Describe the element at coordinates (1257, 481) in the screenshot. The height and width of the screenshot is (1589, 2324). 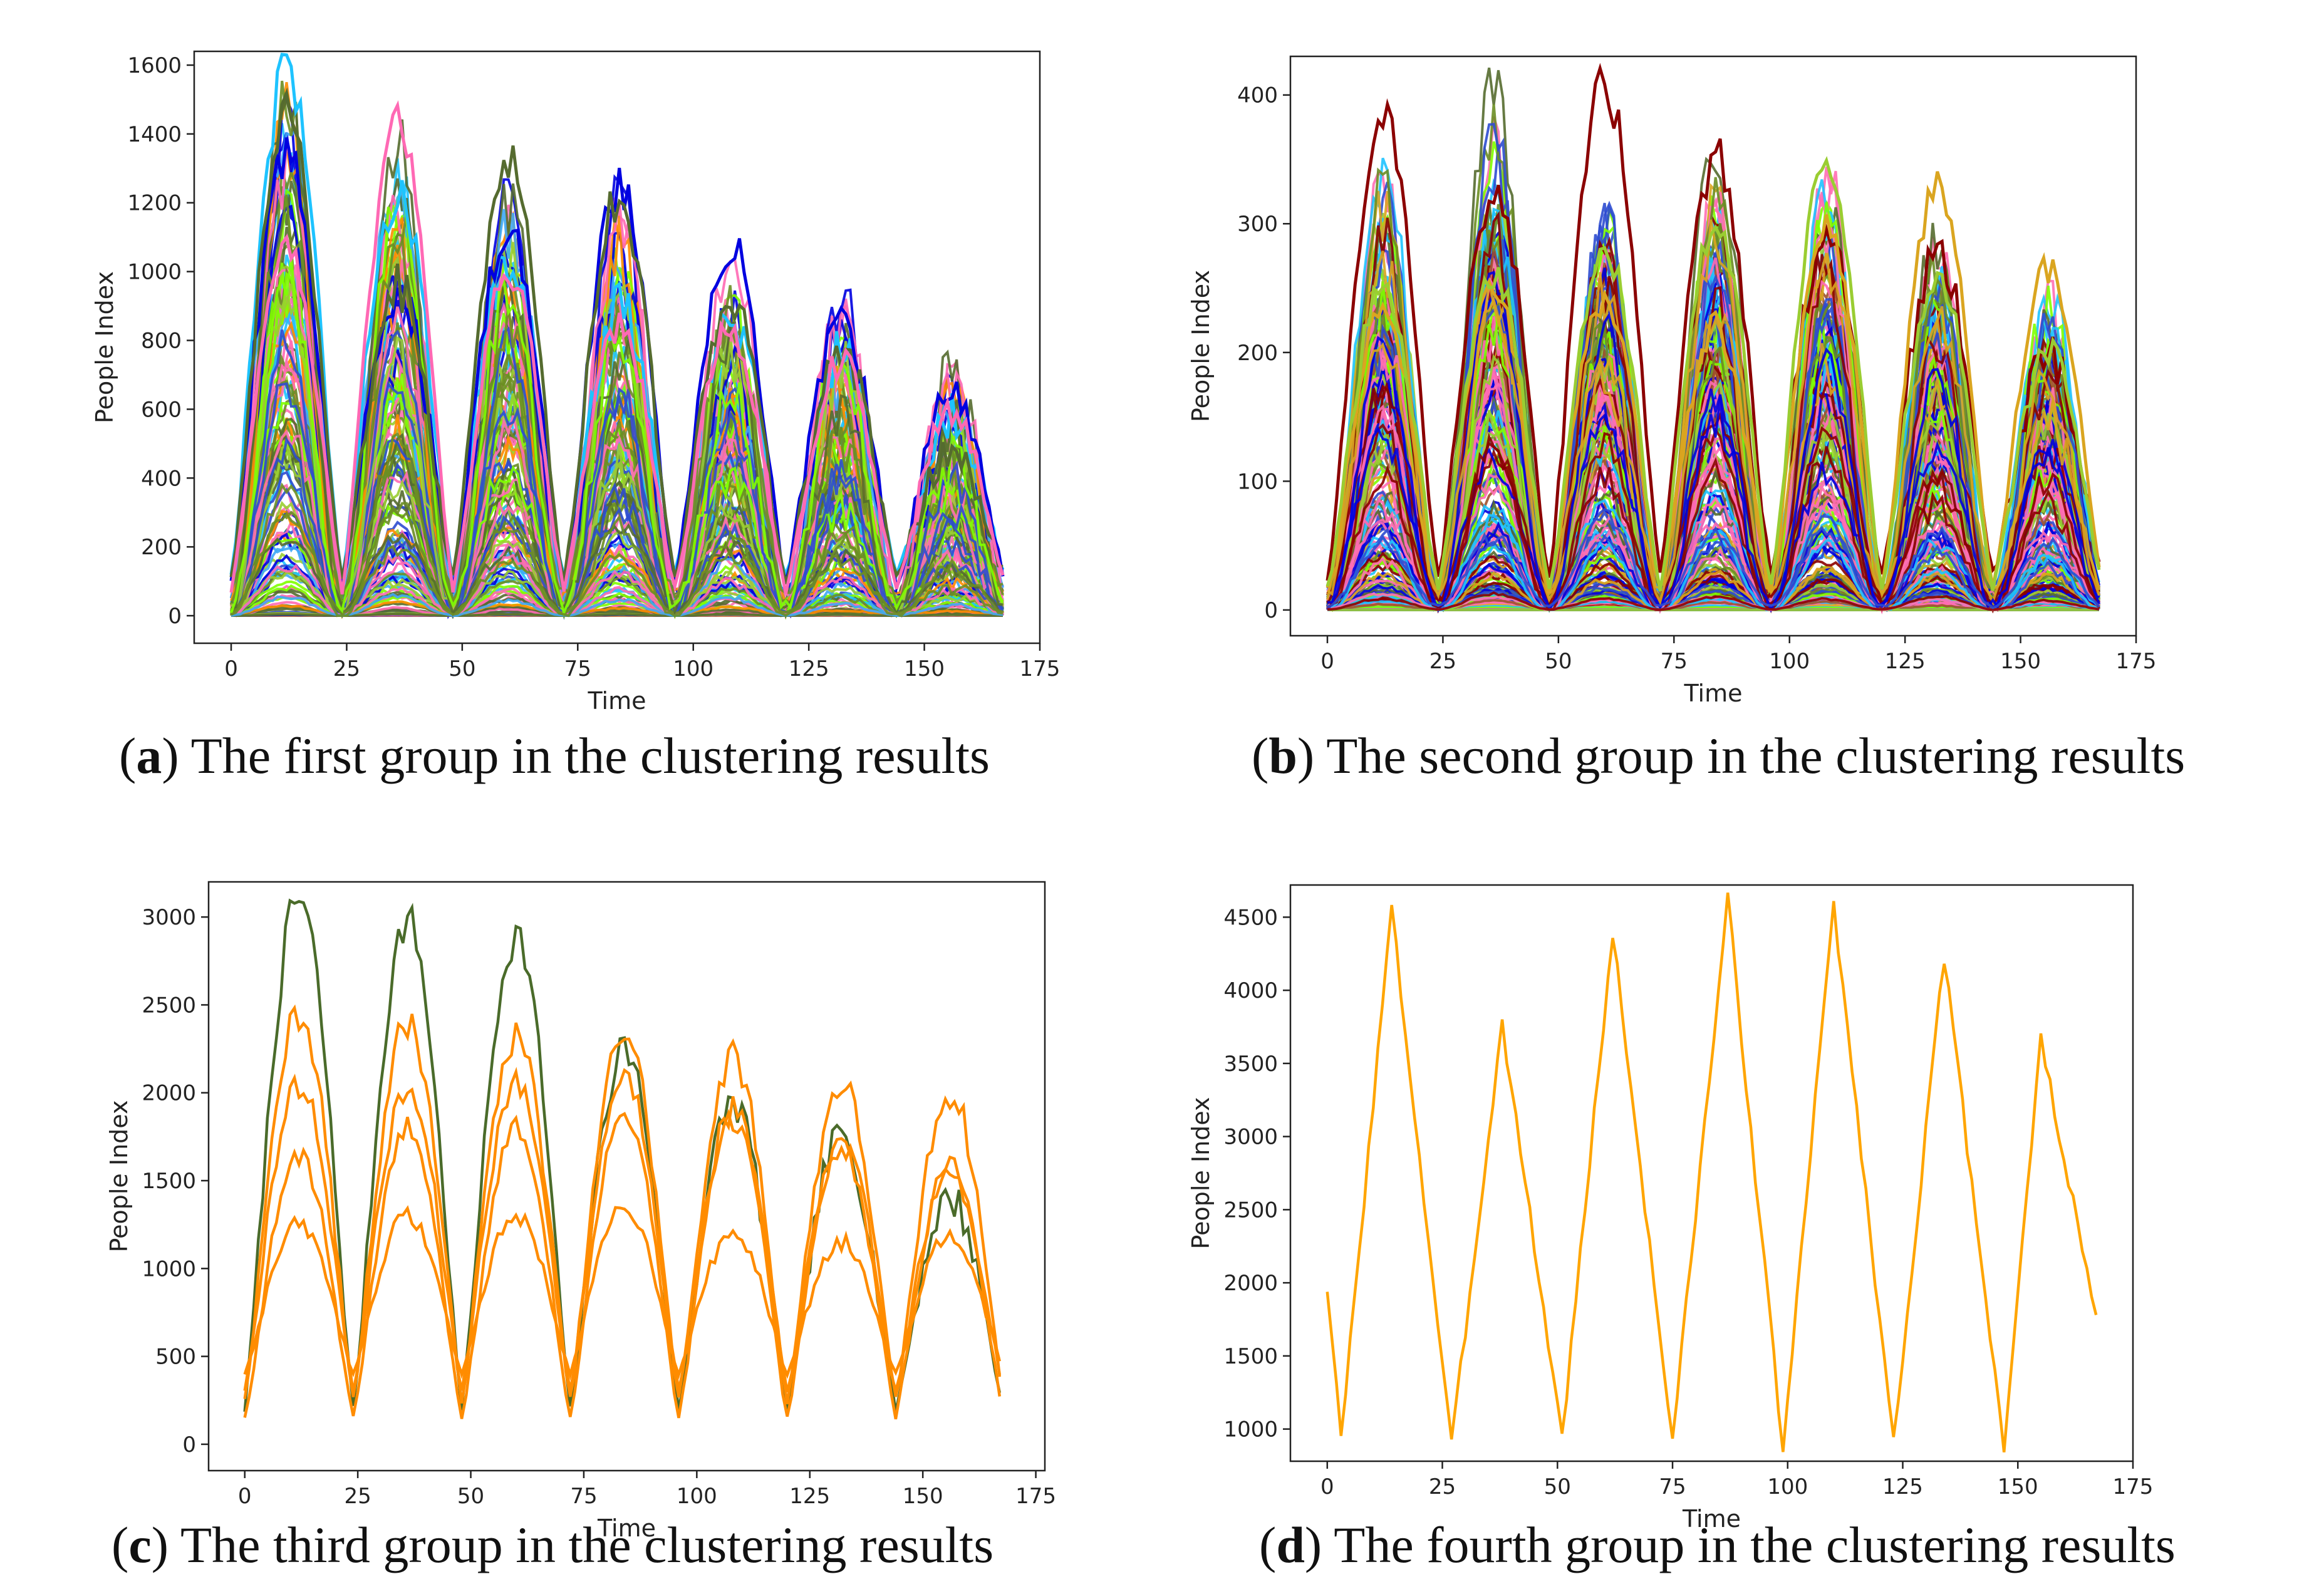
I see `y-tick-label: 100` at that location.